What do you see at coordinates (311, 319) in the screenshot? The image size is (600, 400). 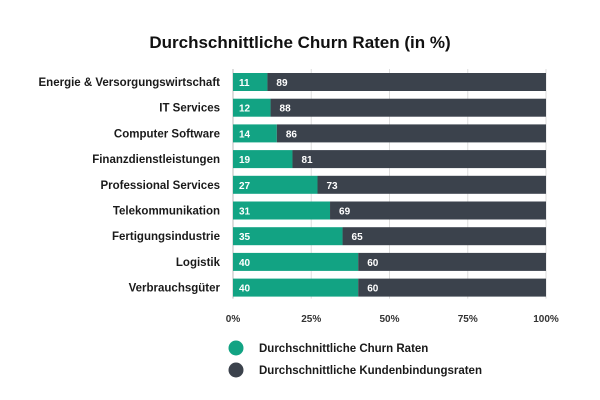 I see `x-tick-label: 25%` at bounding box center [311, 319].